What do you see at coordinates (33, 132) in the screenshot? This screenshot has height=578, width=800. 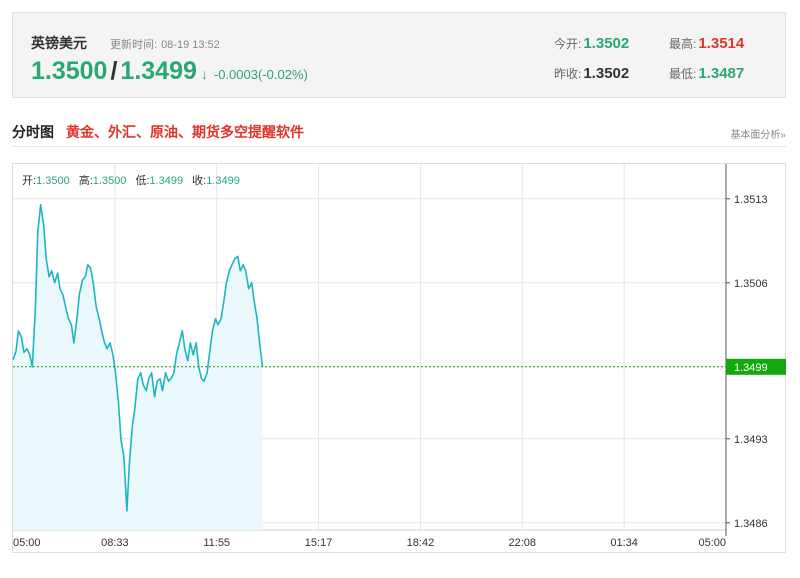 I see `section-title: 分时图` at bounding box center [33, 132].